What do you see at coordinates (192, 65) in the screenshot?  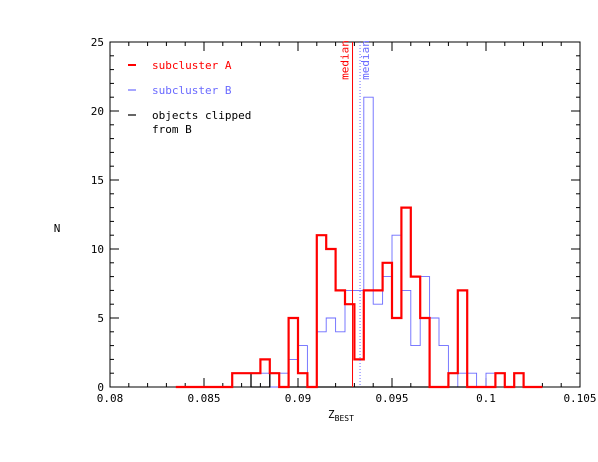 I see `legend-label: subcluster A` at bounding box center [192, 65].